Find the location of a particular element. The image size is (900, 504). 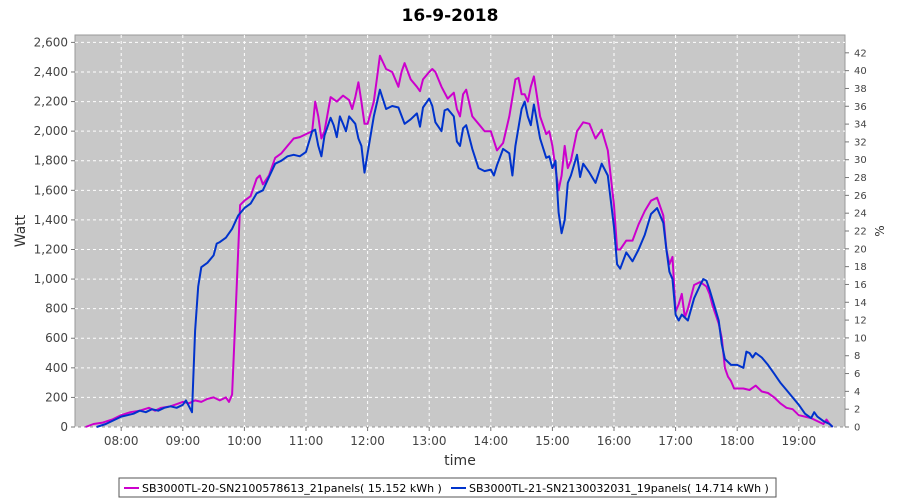

x-tick-label: 17:00 is located at coordinates (675, 441).